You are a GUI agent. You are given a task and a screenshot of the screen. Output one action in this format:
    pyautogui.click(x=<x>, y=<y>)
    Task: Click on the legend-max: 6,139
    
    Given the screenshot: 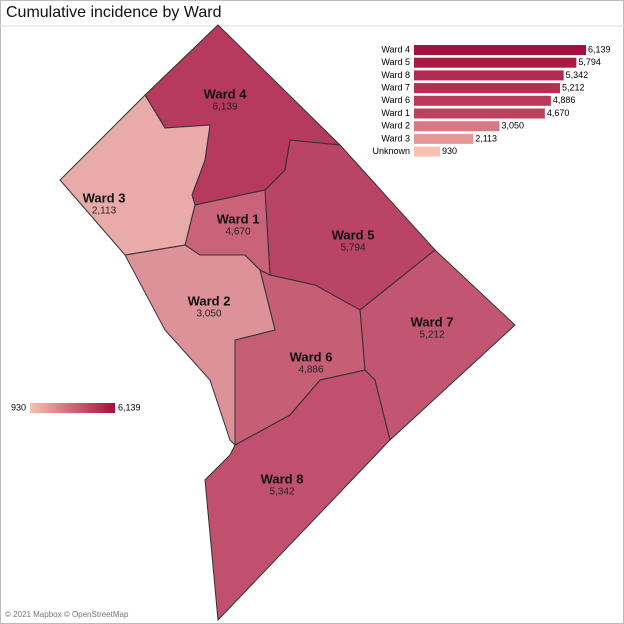 What is the action you would take?
    pyautogui.click(x=129, y=407)
    